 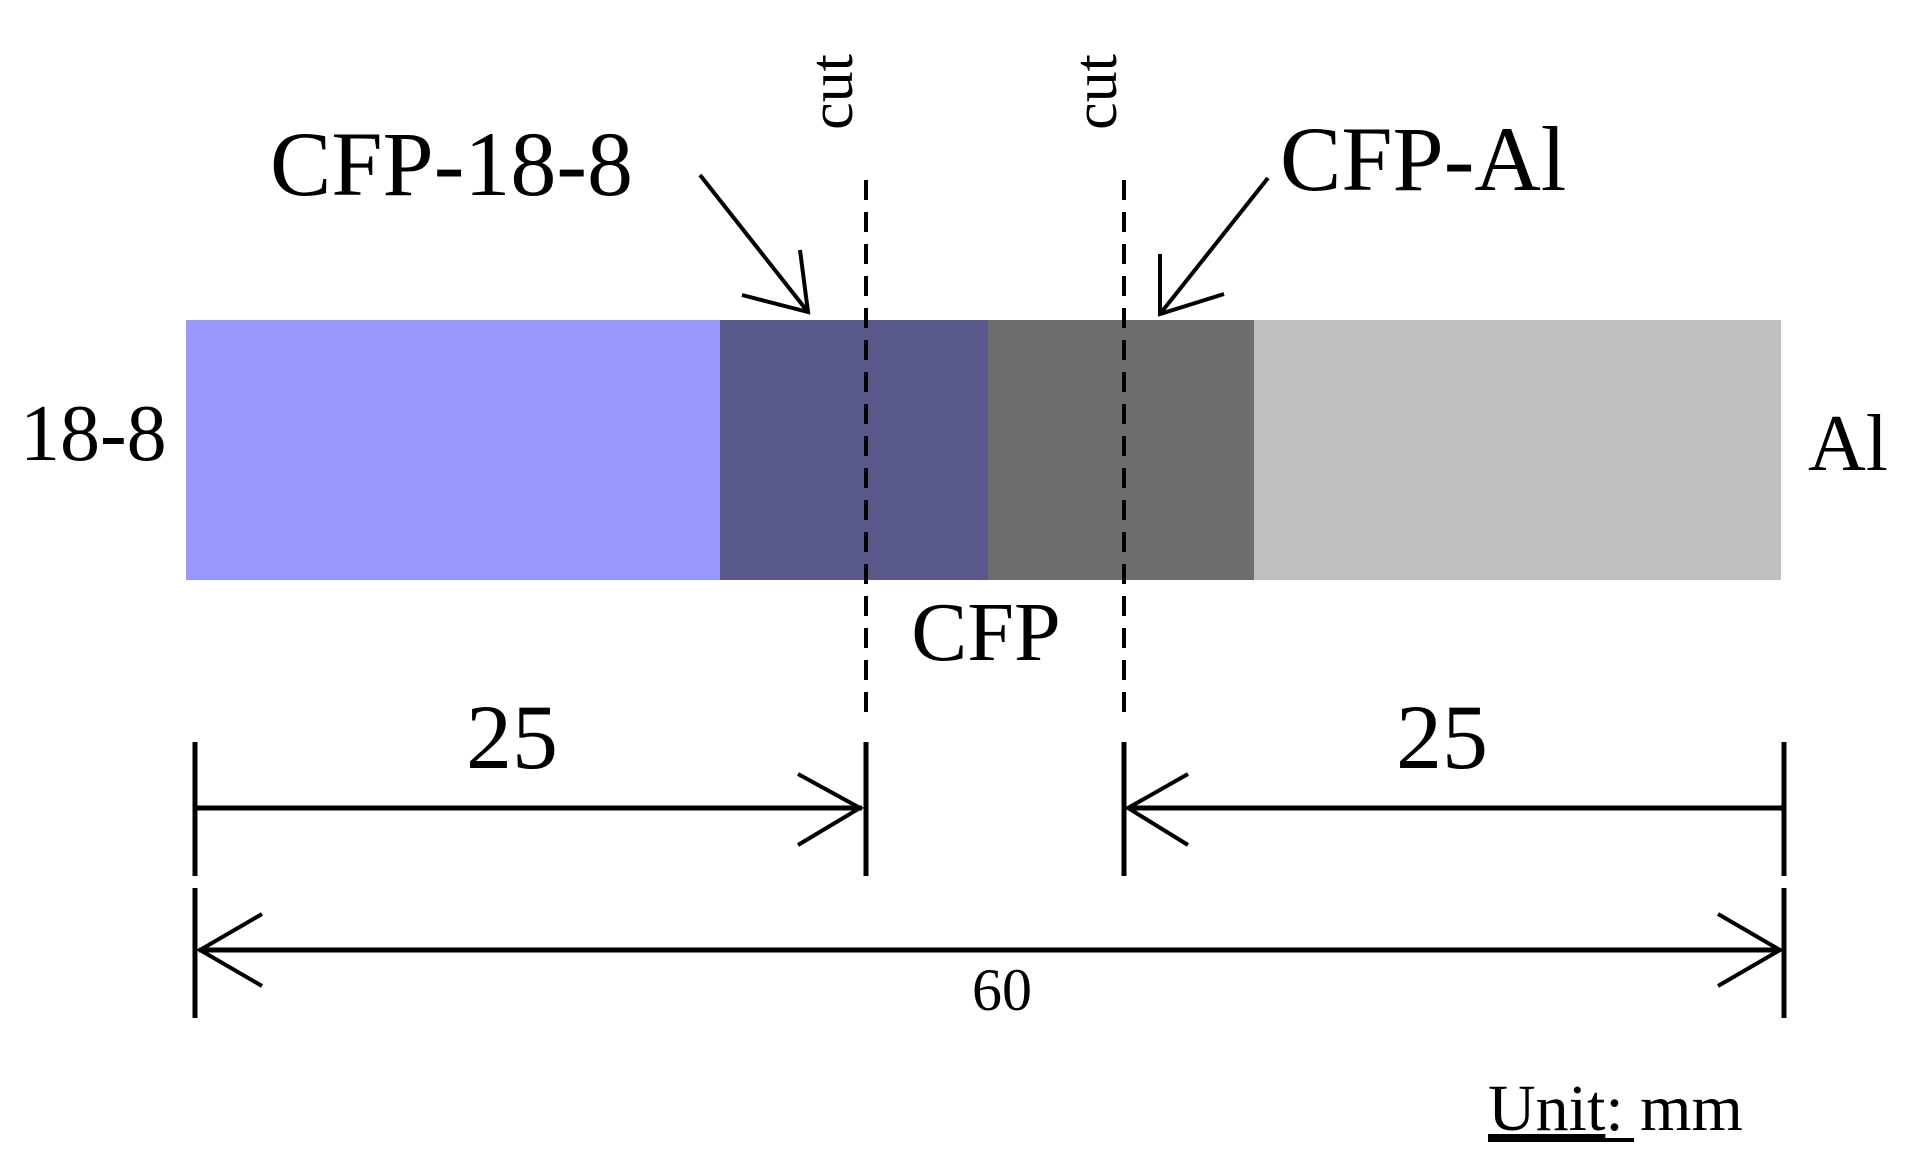 What do you see at coordinates (1848, 444) in the screenshot?
I see `material-label-al: Al` at bounding box center [1848, 444].